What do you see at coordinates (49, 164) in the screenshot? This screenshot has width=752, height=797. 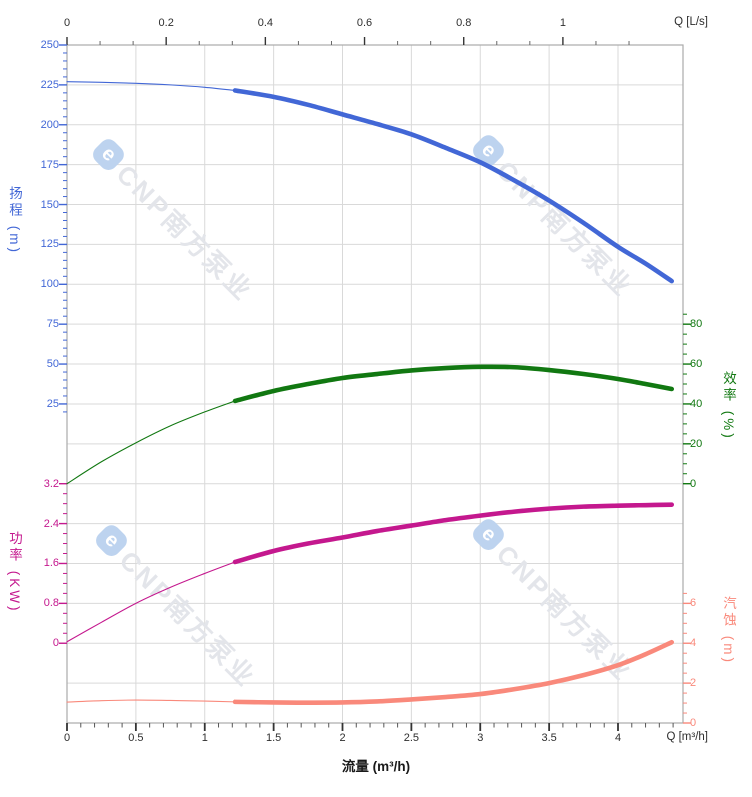 I see `head-tick-label: 175` at bounding box center [49, 164].